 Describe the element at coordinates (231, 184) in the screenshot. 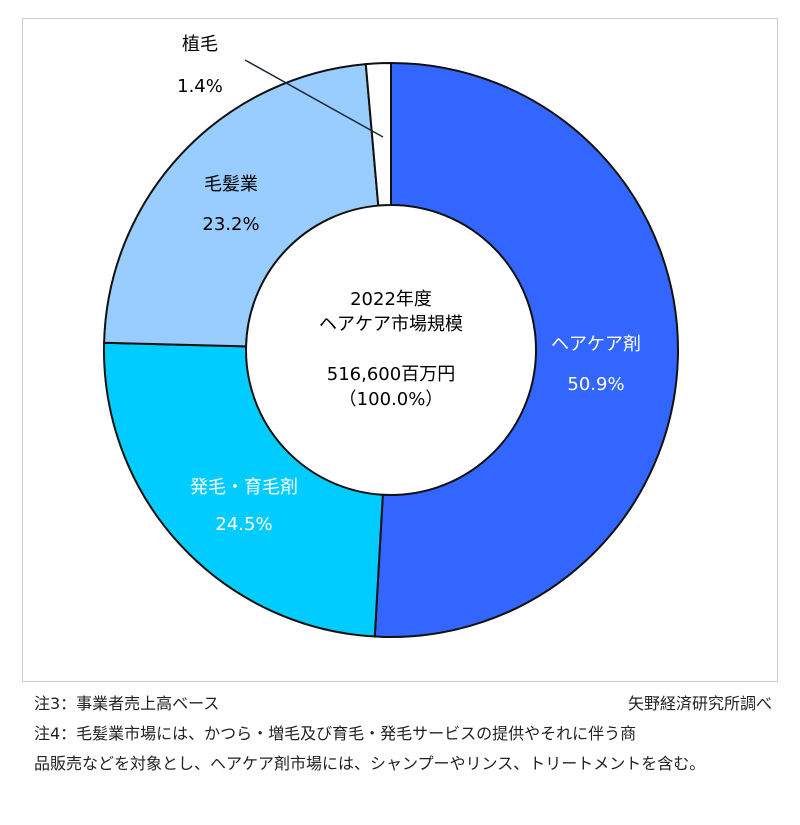

I see `slice-label-hairbusiness: 毛髪業` at that location.